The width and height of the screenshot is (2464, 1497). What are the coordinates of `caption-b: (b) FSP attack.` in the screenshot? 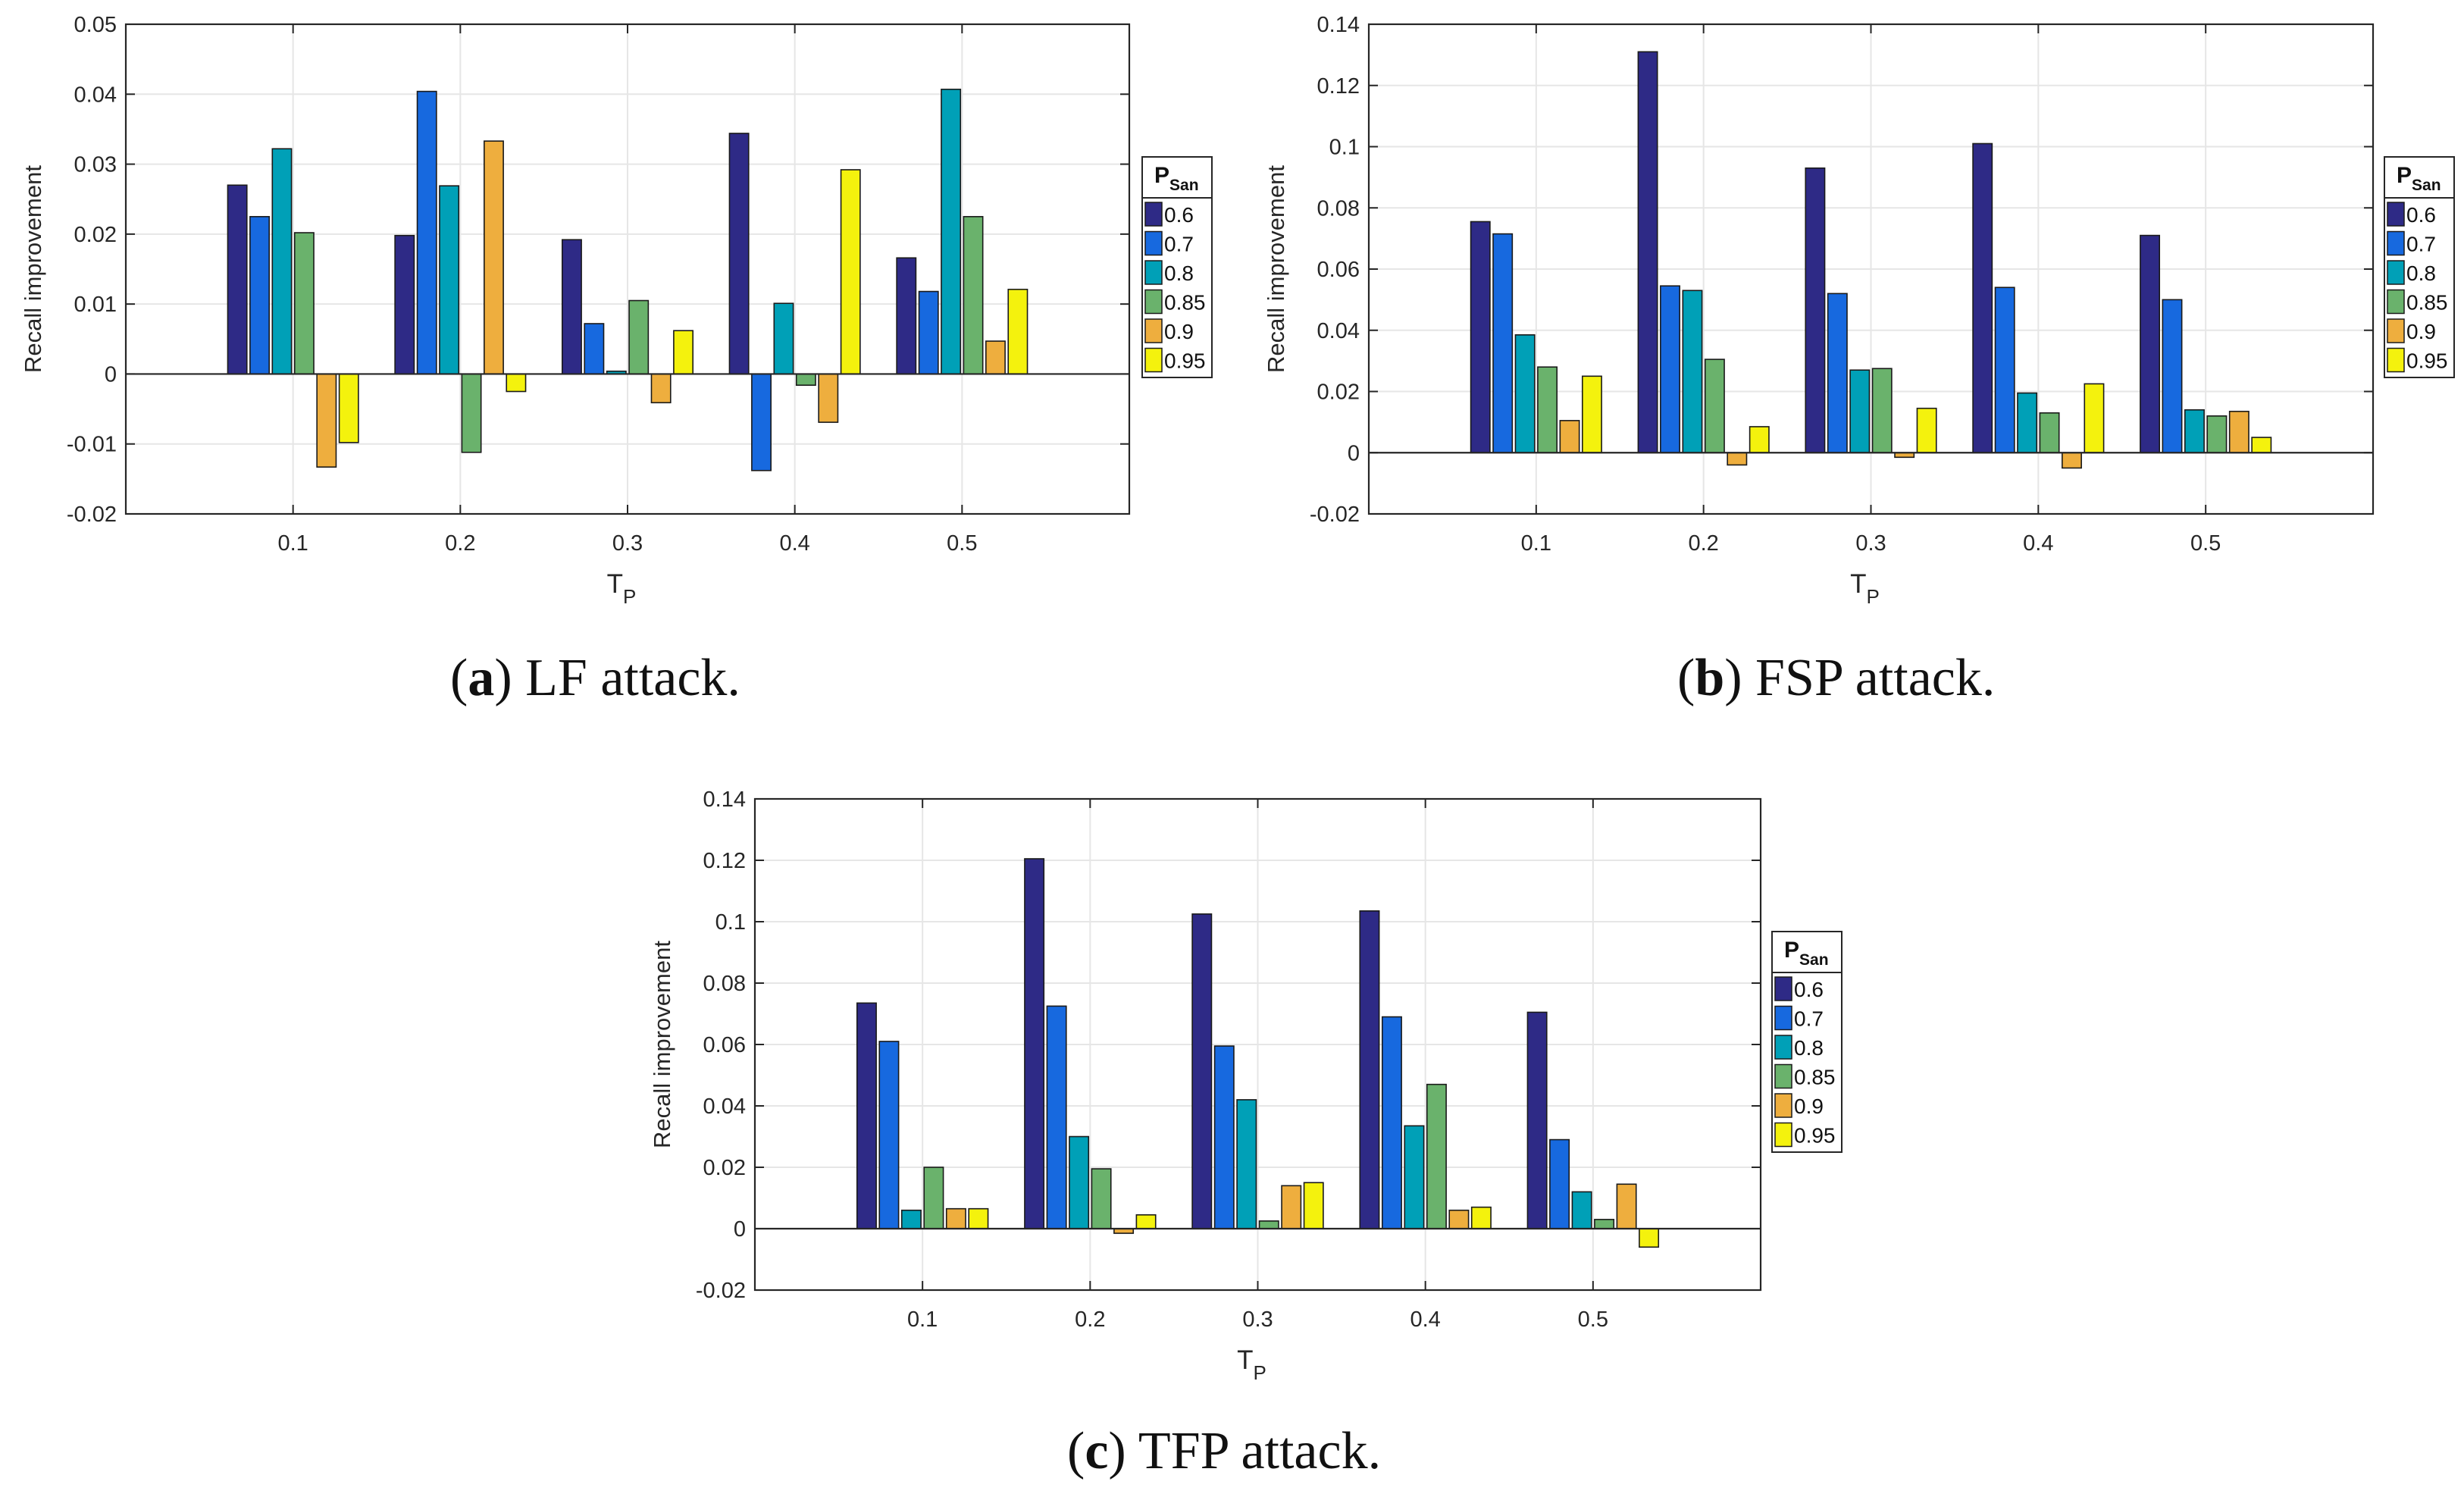 It's located at (1837, 678).